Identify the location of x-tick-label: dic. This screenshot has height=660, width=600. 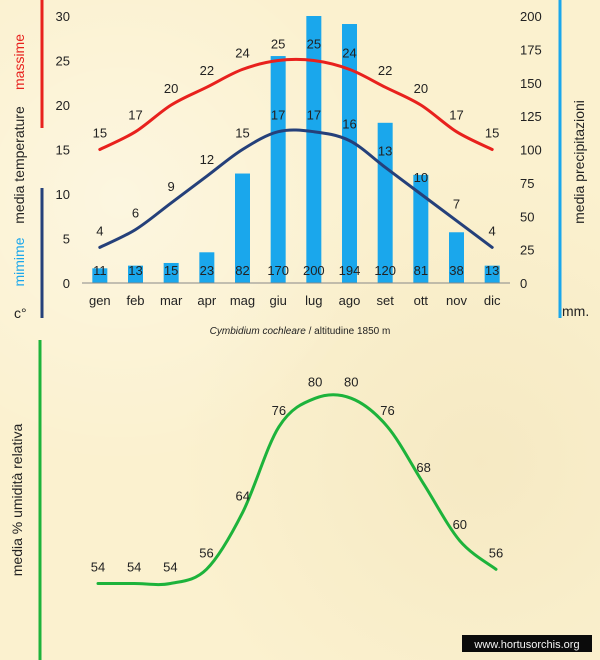
(492, 300).